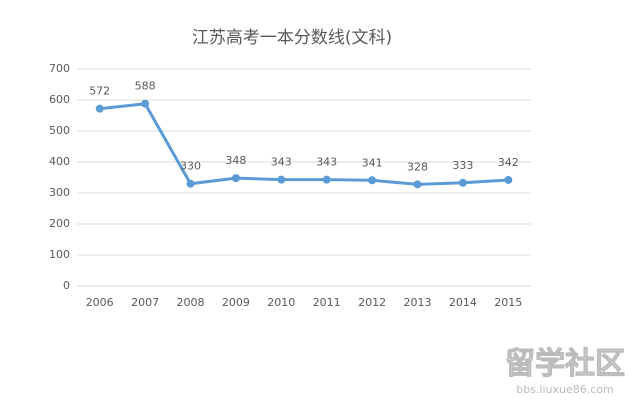  I want to click on y-tick-label: 100, so click(59, 254).